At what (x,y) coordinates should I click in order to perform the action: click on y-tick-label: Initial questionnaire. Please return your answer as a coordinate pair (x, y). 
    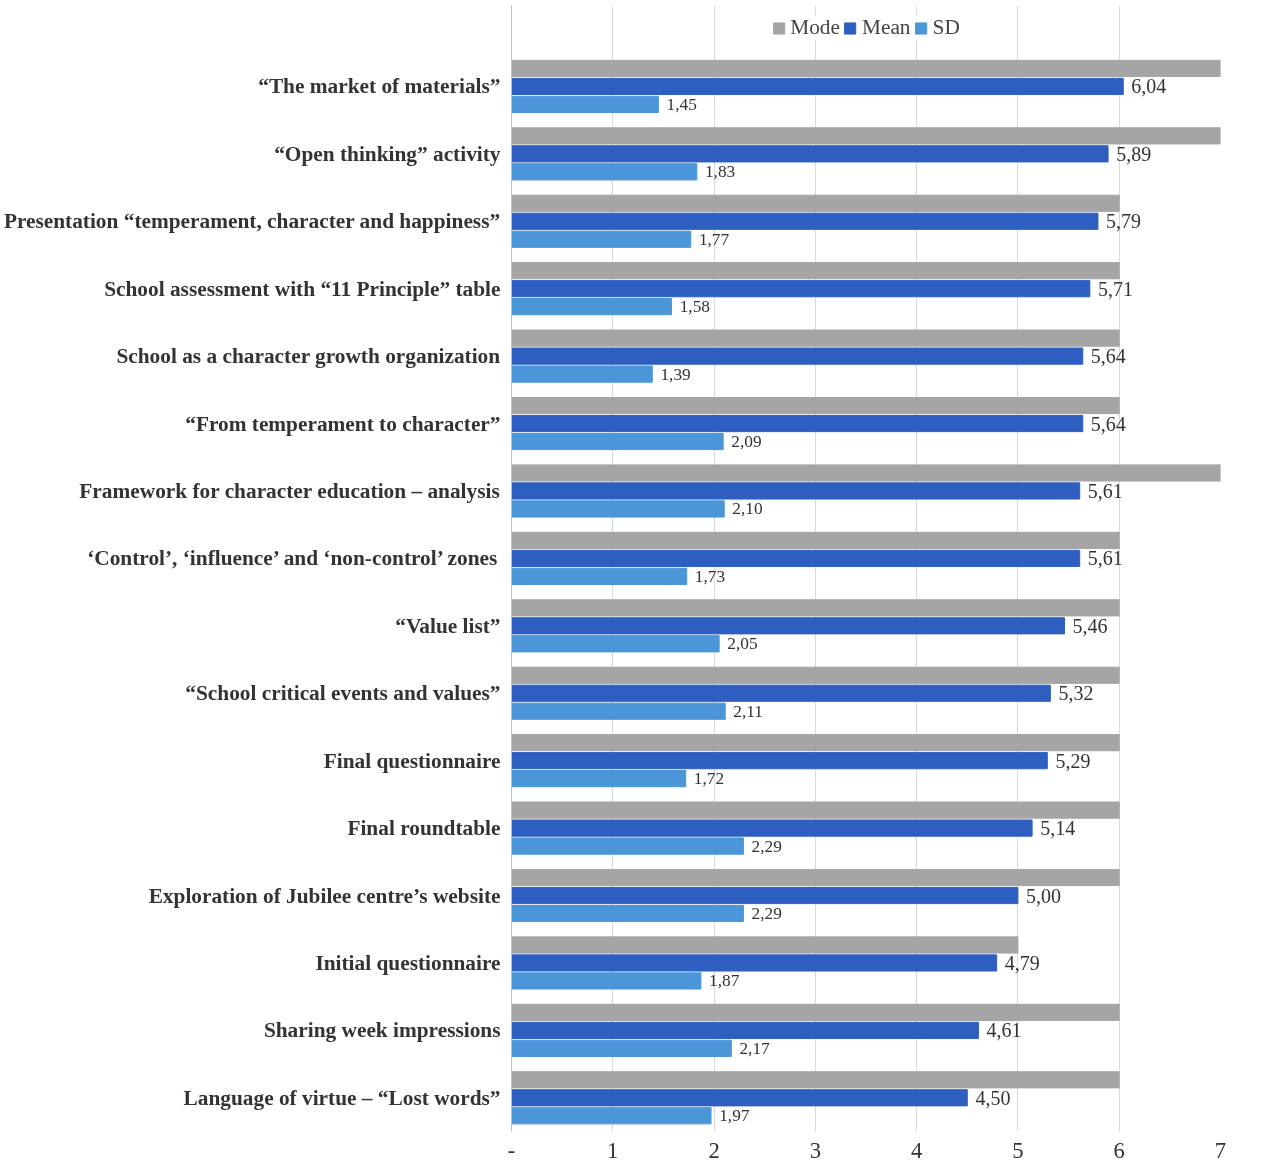
    Looking at the image, I should click on (408, 962).